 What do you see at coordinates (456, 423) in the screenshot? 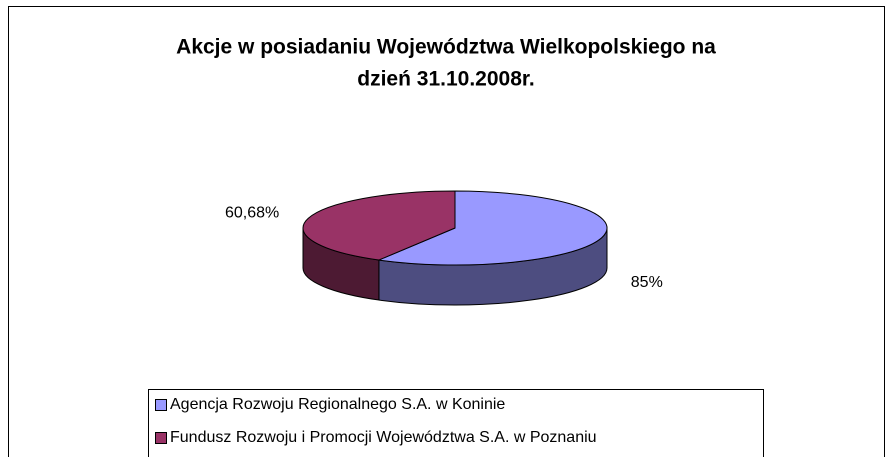
I see `legend-box` at bounding box center [456, 423].